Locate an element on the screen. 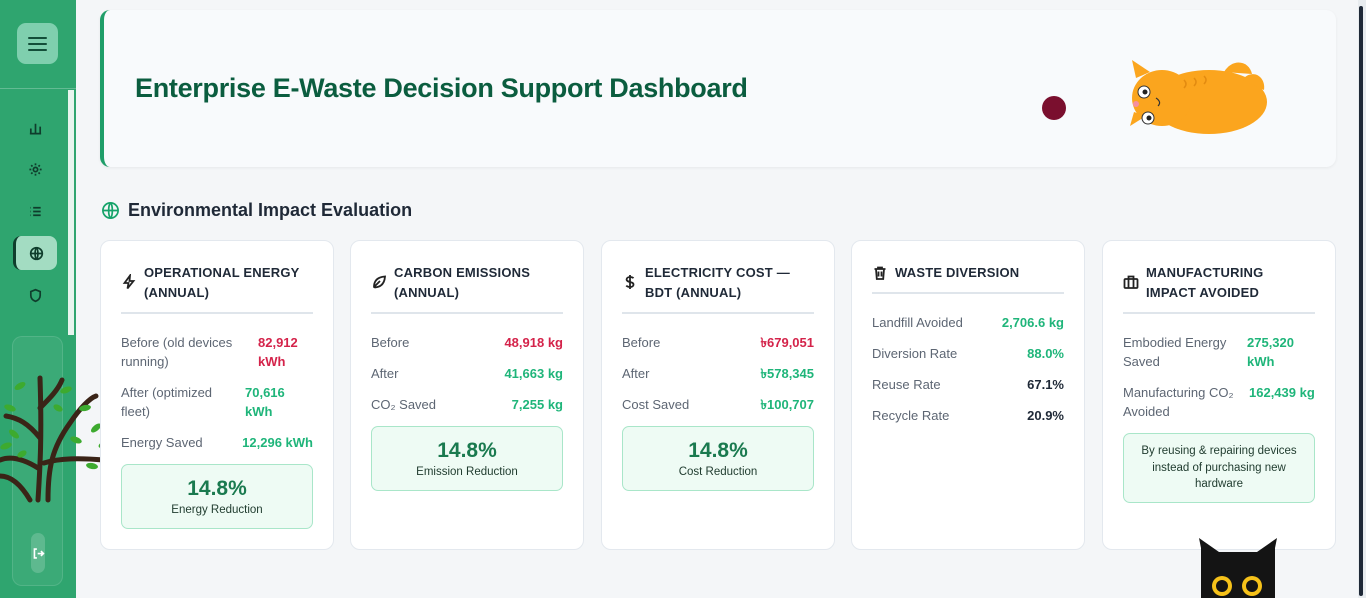 Image resolution: width=1366 pixels, height=598 pixels. metric-value: ৳100,707 is located at coordinates (787, 404).